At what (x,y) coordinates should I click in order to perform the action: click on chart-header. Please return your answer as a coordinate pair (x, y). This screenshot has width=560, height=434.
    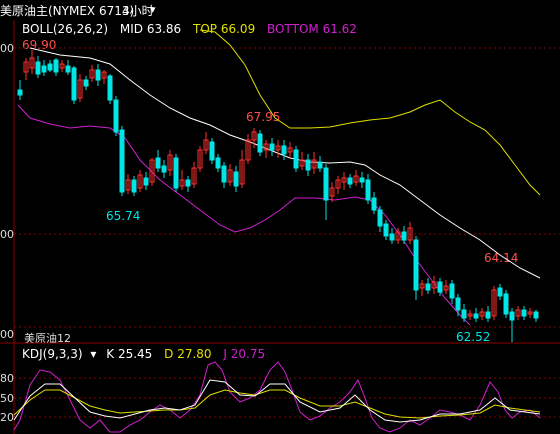
    Looking at the image, I should click on (280, 10).